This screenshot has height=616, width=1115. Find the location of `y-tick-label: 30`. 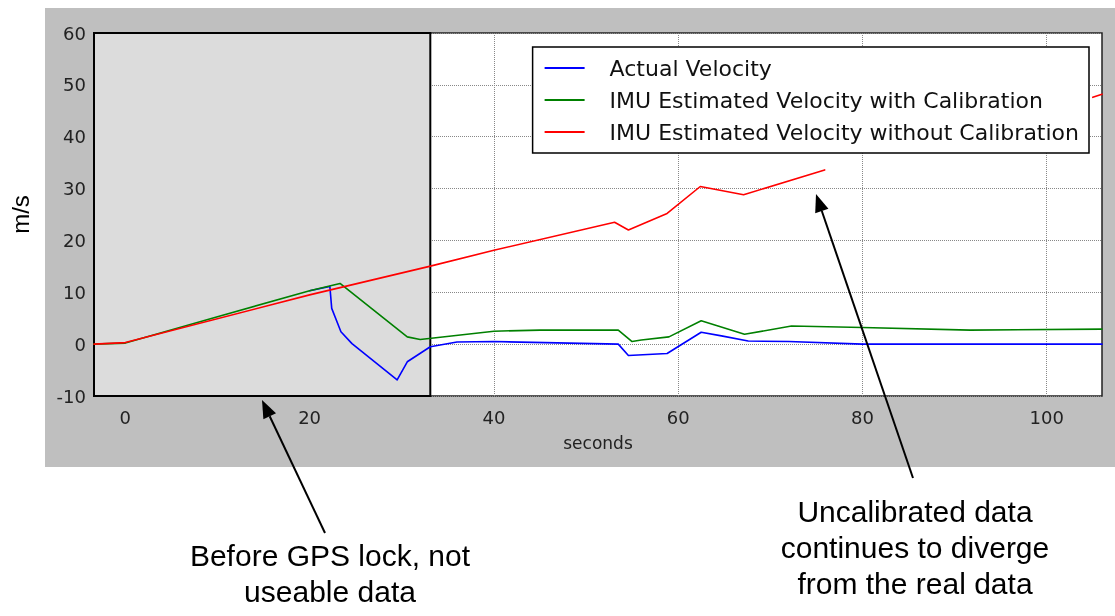

y-tick-label: 30 is located at coordinates (74, 189).